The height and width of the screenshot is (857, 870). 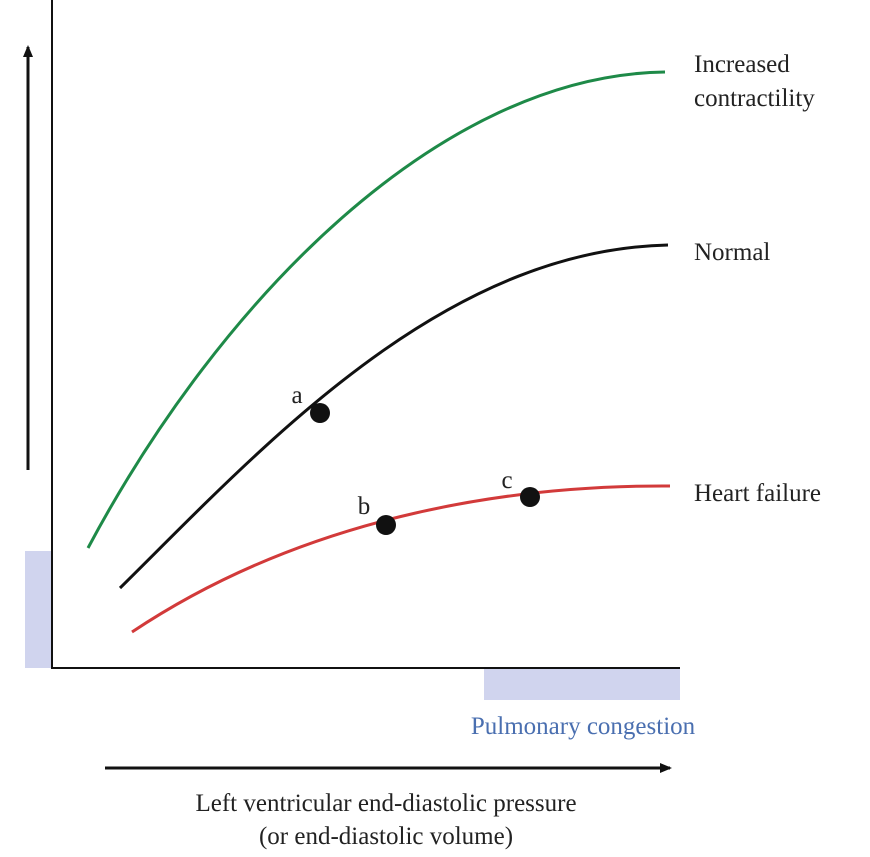 What do you see at coordinates (386, 836) in the screenshot?
I see `x-axis-label: (or end-diastolic volume)` at bounding box center [386, 836].